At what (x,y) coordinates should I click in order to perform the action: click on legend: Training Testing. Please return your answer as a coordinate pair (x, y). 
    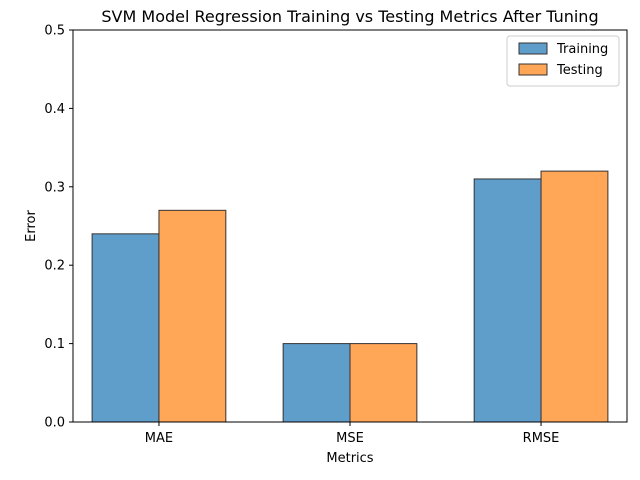
    Looking at the image, I should click on (563, 61).